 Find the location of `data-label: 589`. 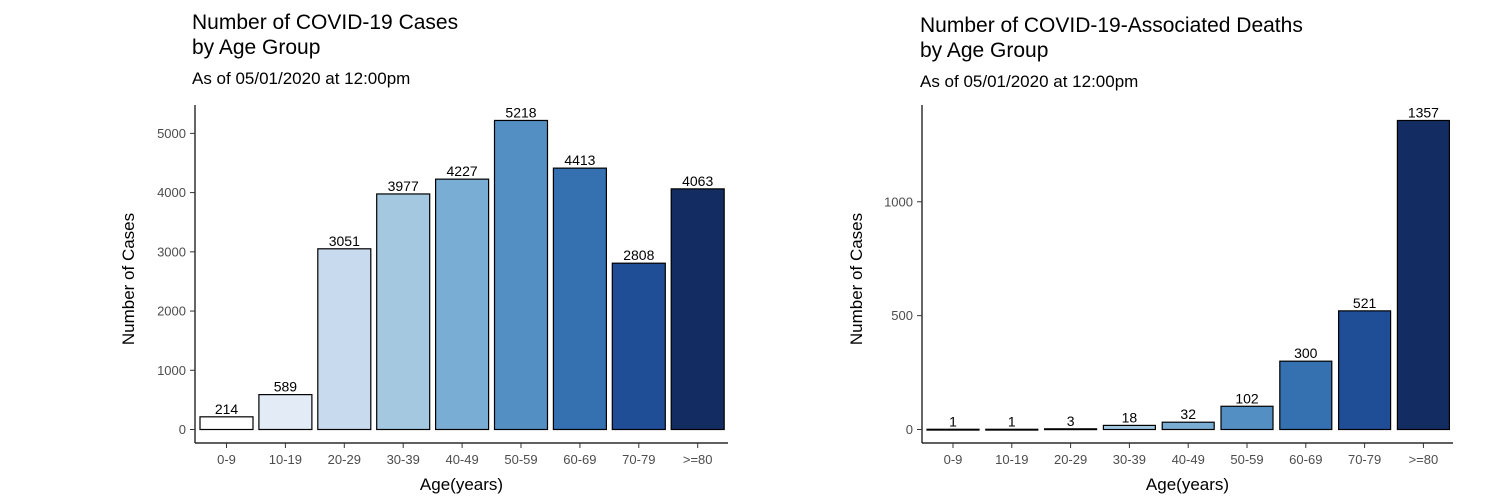

data-label: 589 is located at coordinates (286, 387).